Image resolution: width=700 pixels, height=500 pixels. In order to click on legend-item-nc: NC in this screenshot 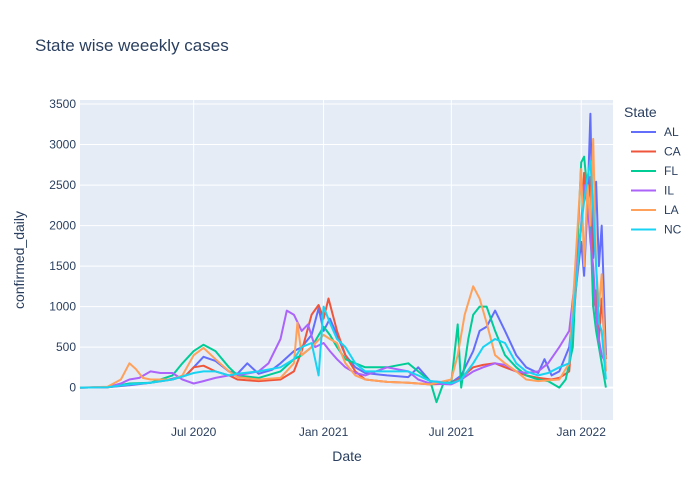, I will do `click(656, 230)`.